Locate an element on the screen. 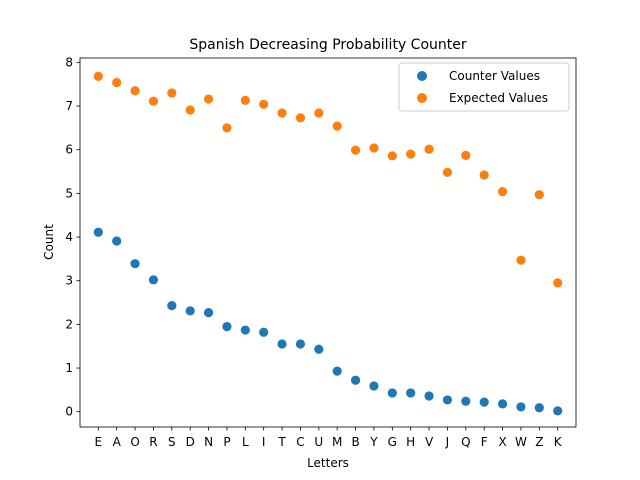  point-expected-values-N is located at coordinates (208, 99).